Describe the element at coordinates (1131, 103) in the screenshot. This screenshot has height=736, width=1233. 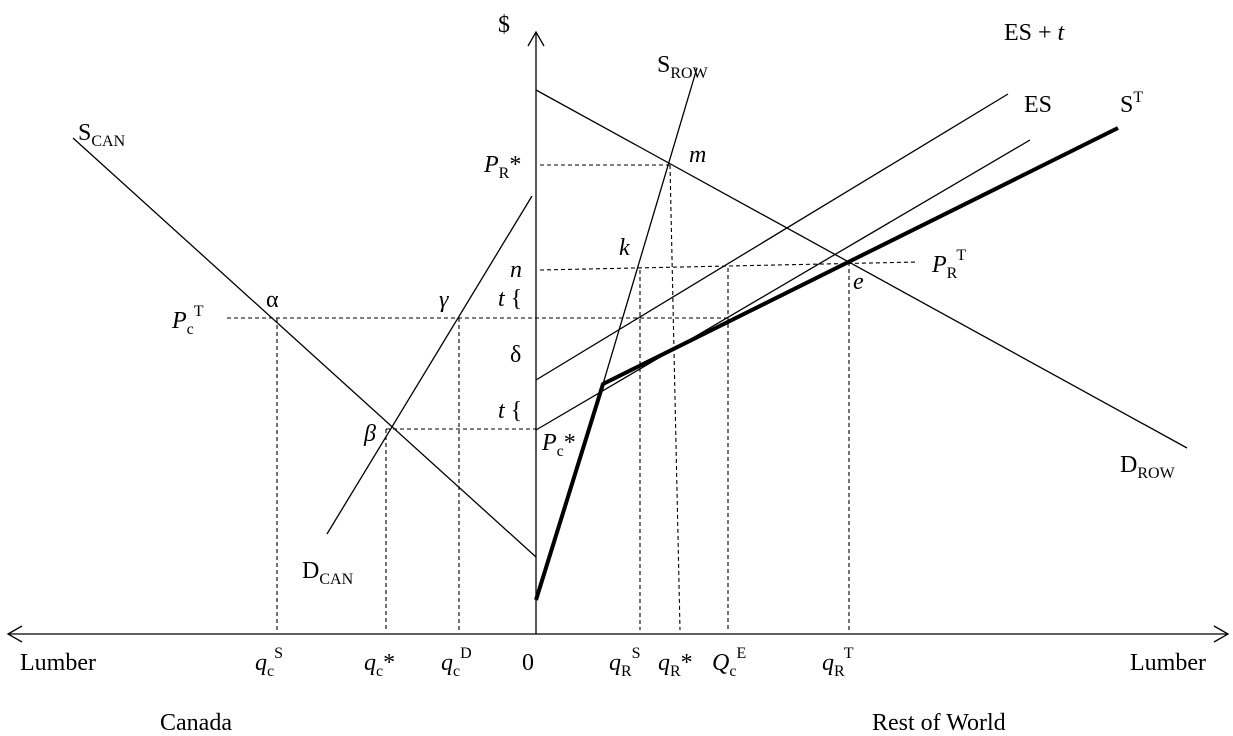
I see `s-t-label: ST` at that location.